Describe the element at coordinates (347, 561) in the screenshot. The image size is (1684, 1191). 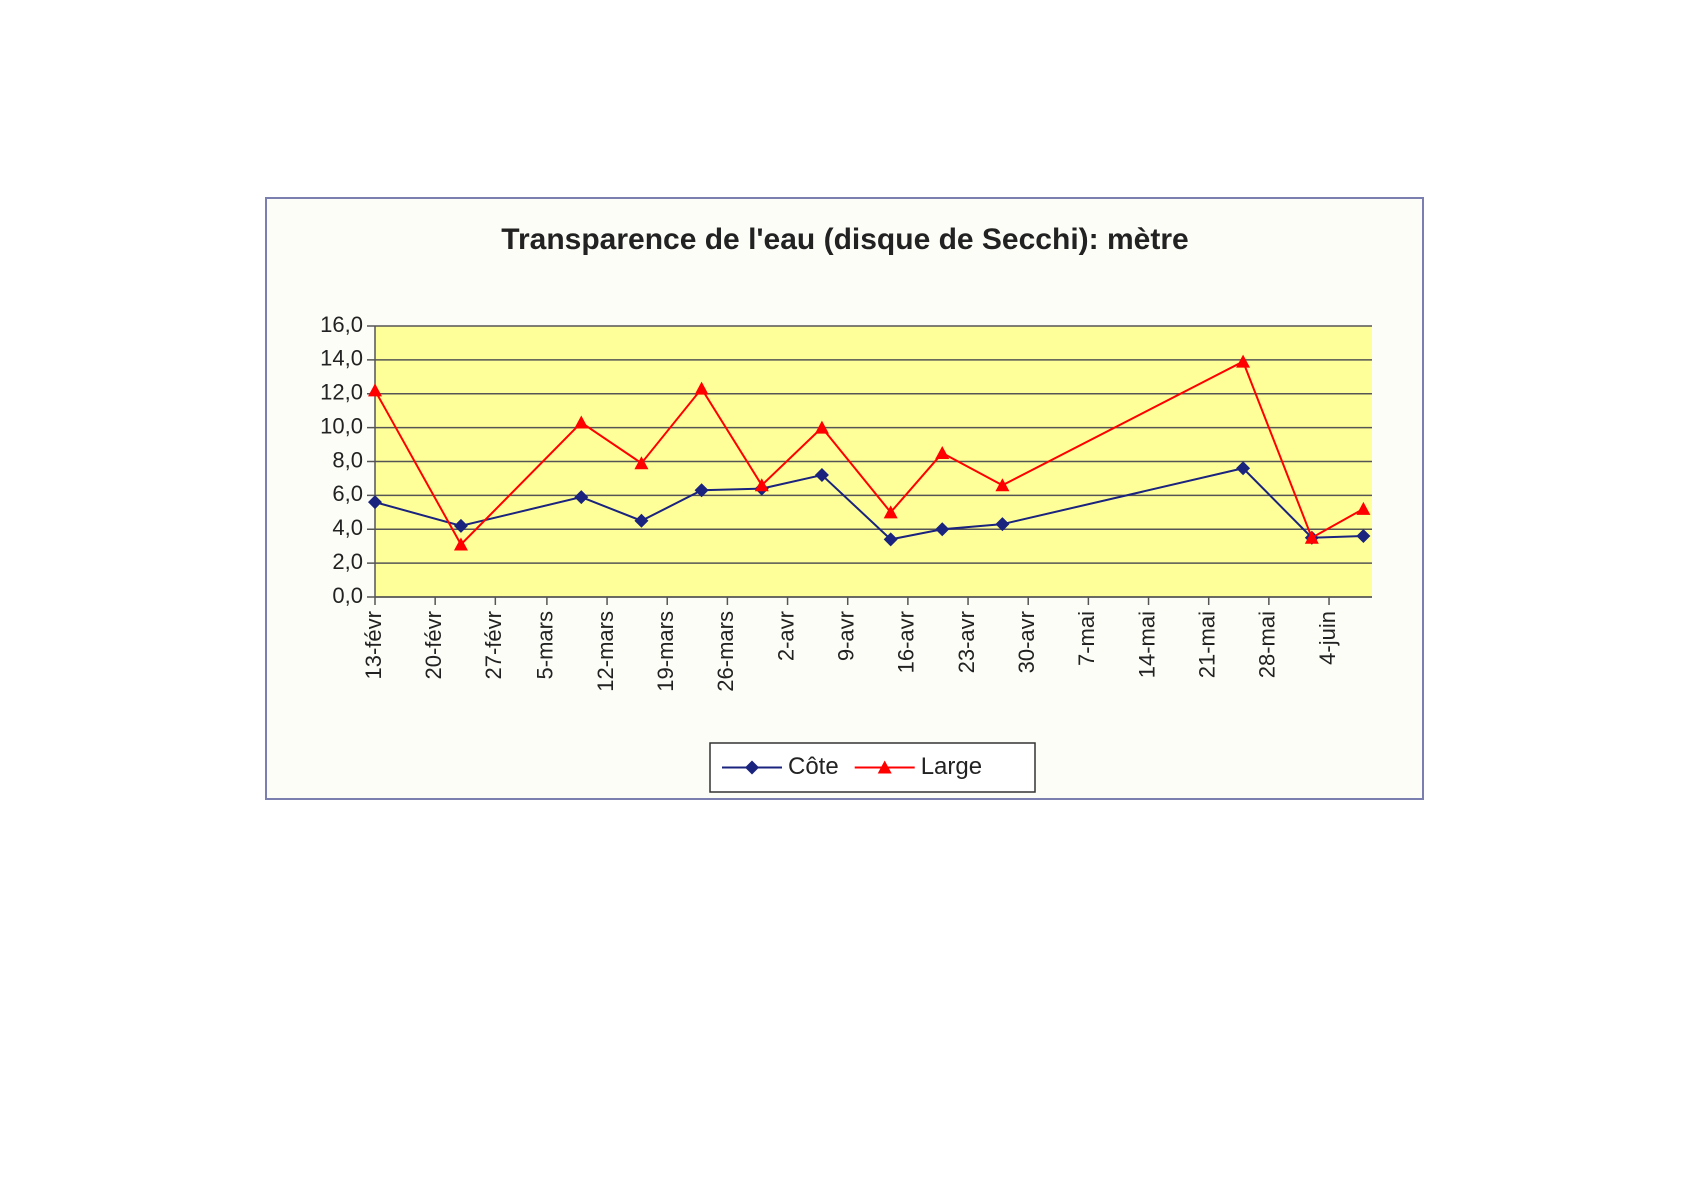
I see `y-tick-label: 2,0` at that location.